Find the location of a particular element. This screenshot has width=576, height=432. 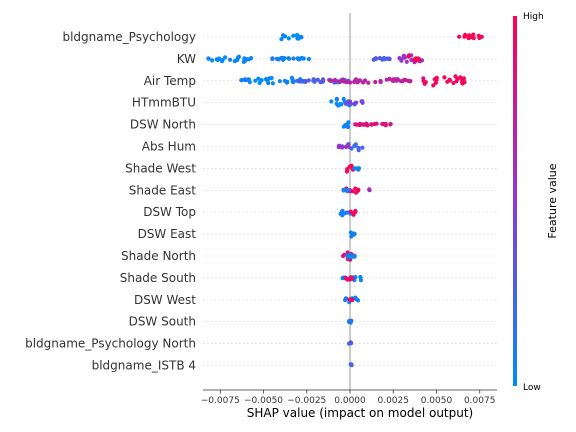

feature-label: DSW South is located at coordinates (162, 322).